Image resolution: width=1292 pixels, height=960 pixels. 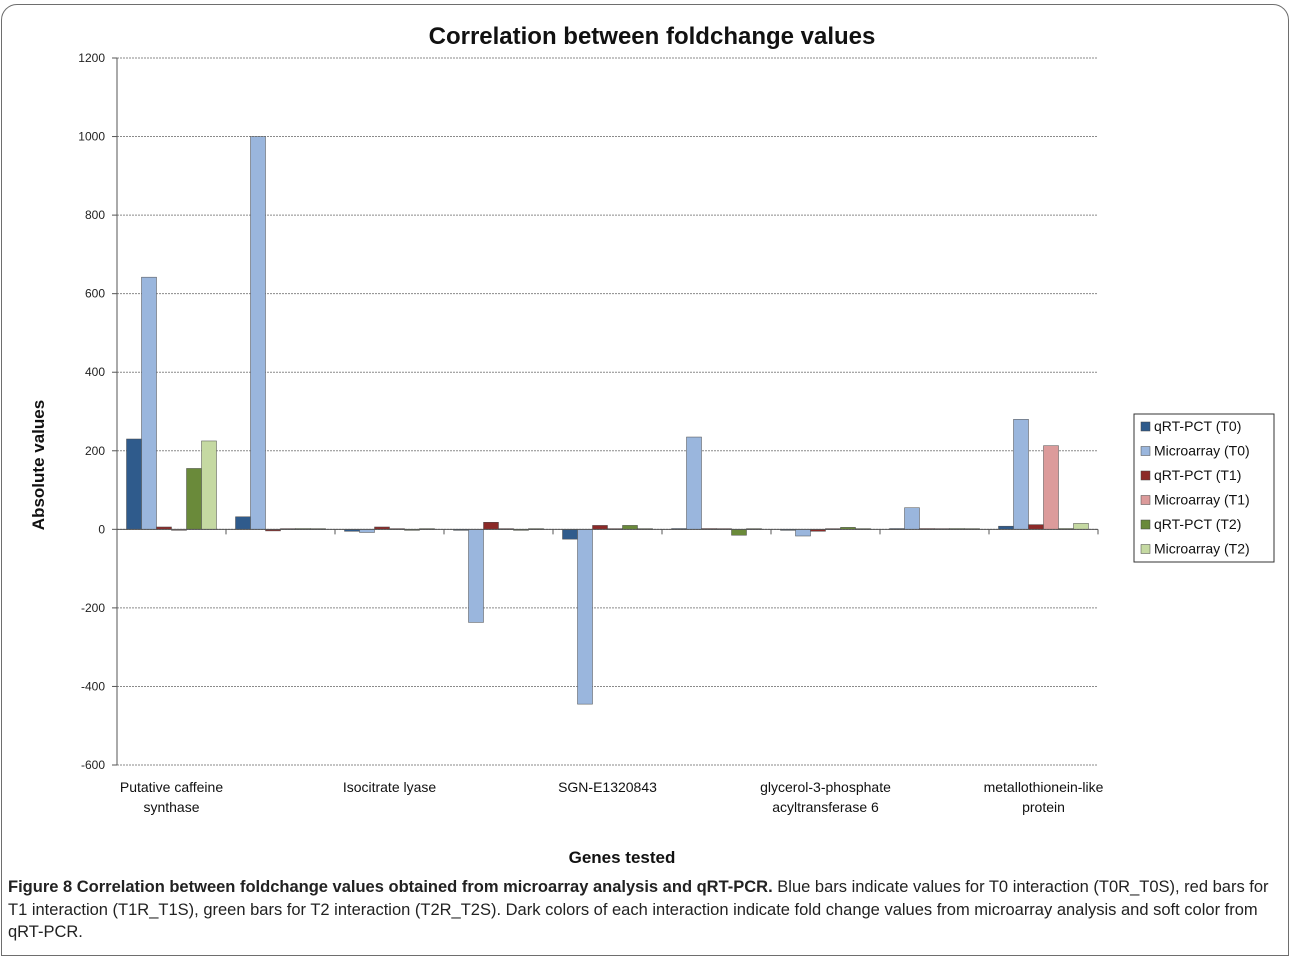 What do you see at coordinates (91, 58) in the screenshot?
I see `y-tick-label: 1200` at bounding box center [91, 58].